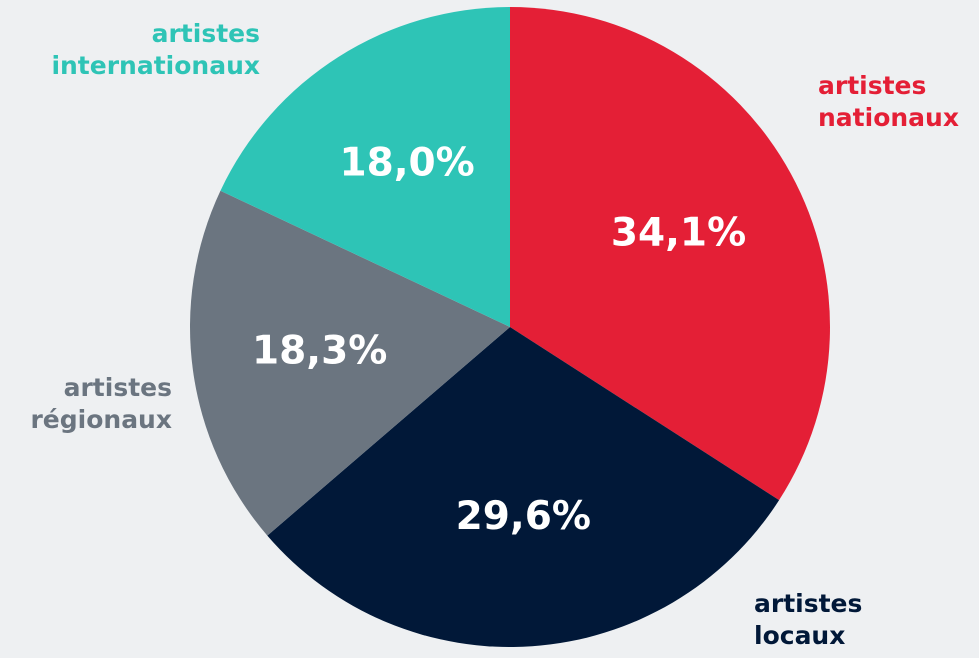  Describe the element at coordinates (678, 233) in the screenshot. I see `value-label-nationaux: 34,1%` at that location.